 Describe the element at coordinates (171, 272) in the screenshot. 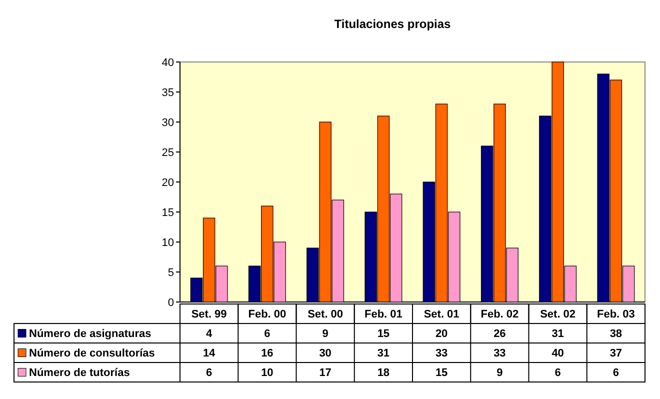

I see `y-tick-label: 5` at that location.